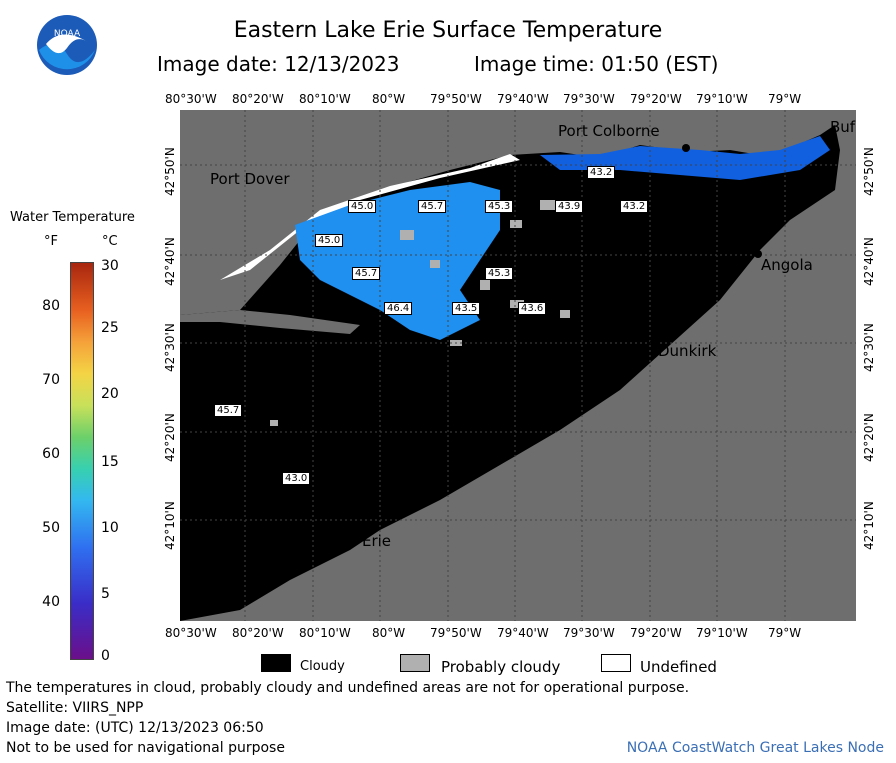  I want to click on lat-label-right: 42°50'N, so click(869, 171).